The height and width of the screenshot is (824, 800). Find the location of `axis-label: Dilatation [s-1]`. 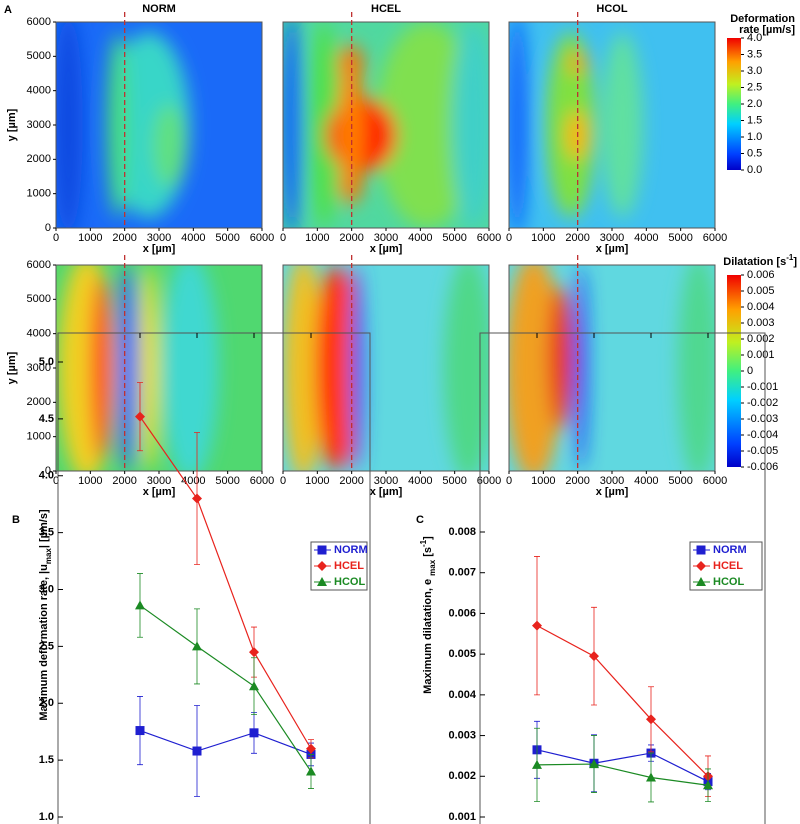

axis-label: Dilatation [s-1] is located at coordinates (760, 260).